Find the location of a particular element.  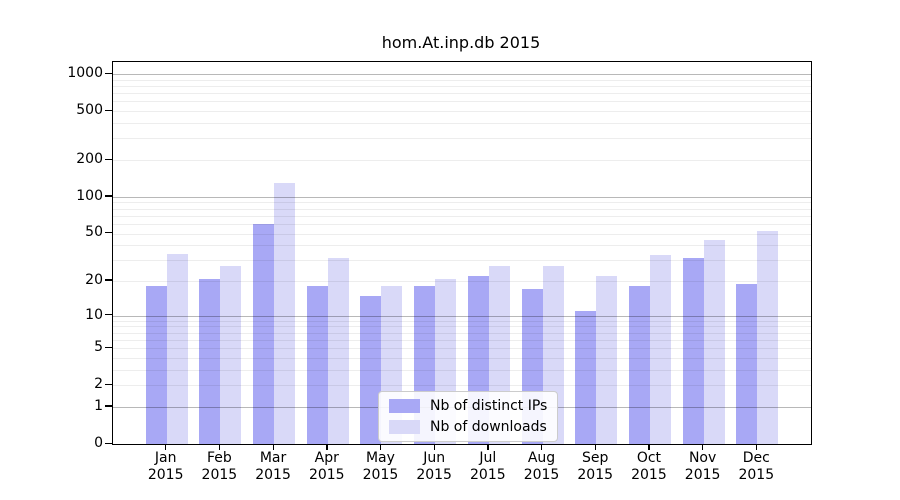

x-tick-label: May 2015 is located at coordinates (380, 467).